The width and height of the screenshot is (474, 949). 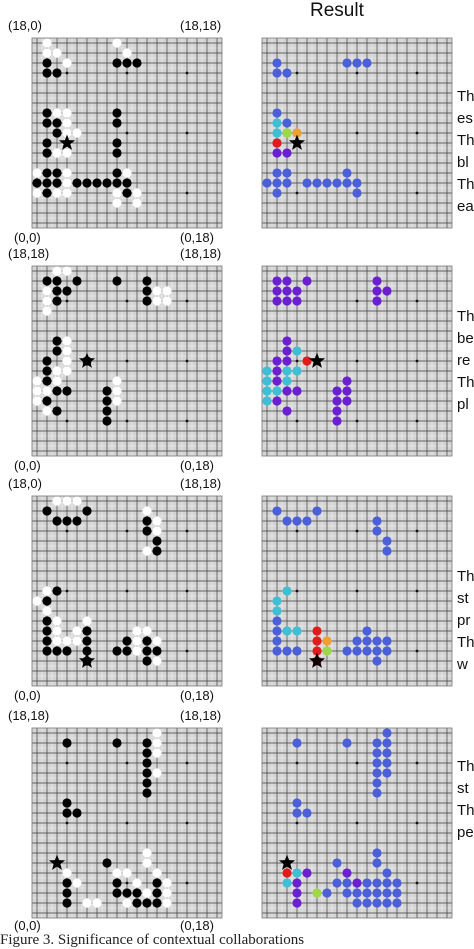 What do you see at coordinates (29, 715) in the screenshot?
I see `coord-top-left: (18,18)` at bounding box center [29, 715].